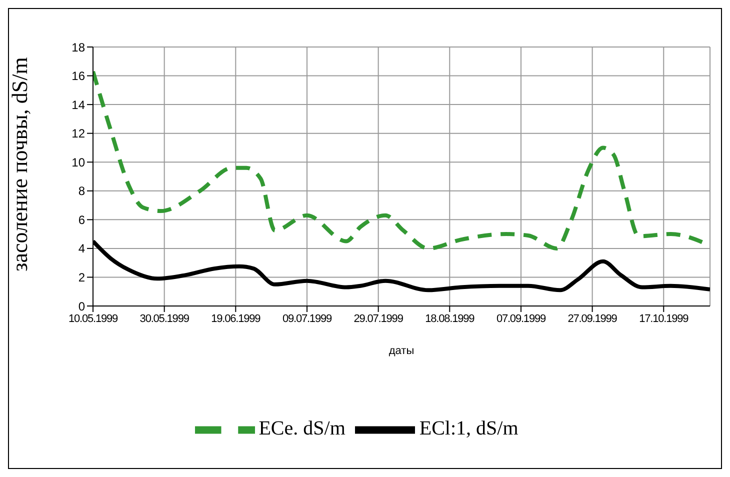 This screenshot has height=477, width=730. What do you see at coordinates (93, 318) in the screenshot?
I see `x-tick-label: 10.05.1999` at bounding box center [93, 318].